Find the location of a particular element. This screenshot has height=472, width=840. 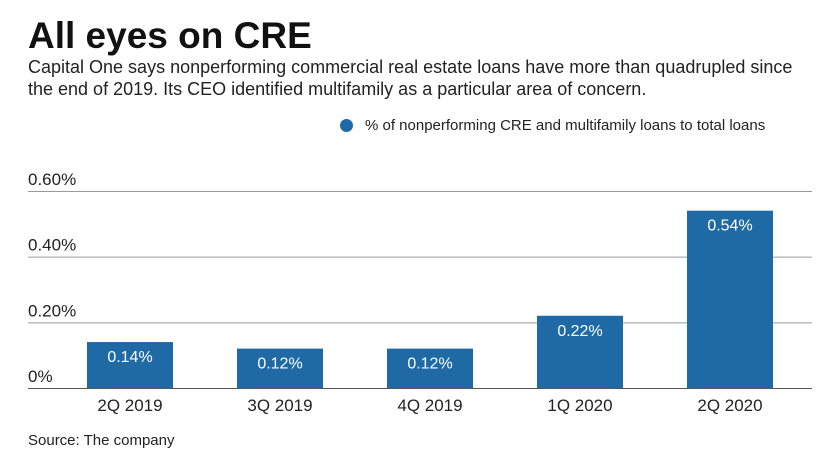

legend-marker is located at coordinates (346, 125).